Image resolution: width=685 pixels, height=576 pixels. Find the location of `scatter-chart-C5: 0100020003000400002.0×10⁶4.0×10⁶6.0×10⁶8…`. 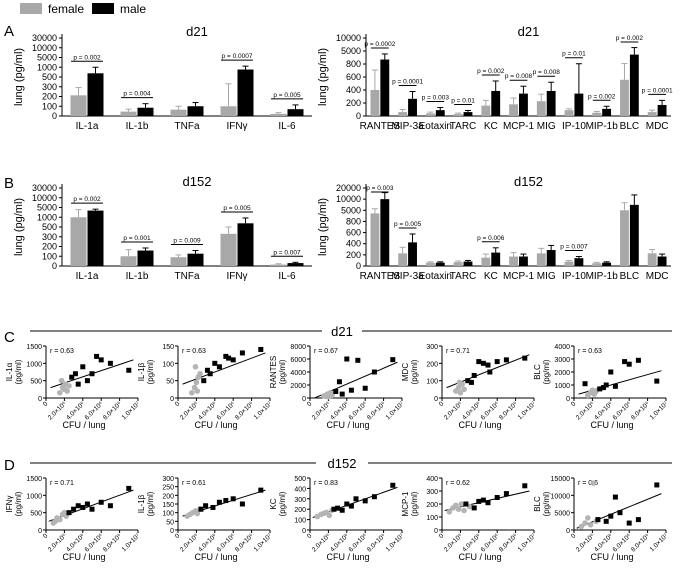

scatter-chart-C5: 0100020003000400002.0×10⁶4.0×10⁶6.0×10⁶8… is located at coordinates (601, 387).